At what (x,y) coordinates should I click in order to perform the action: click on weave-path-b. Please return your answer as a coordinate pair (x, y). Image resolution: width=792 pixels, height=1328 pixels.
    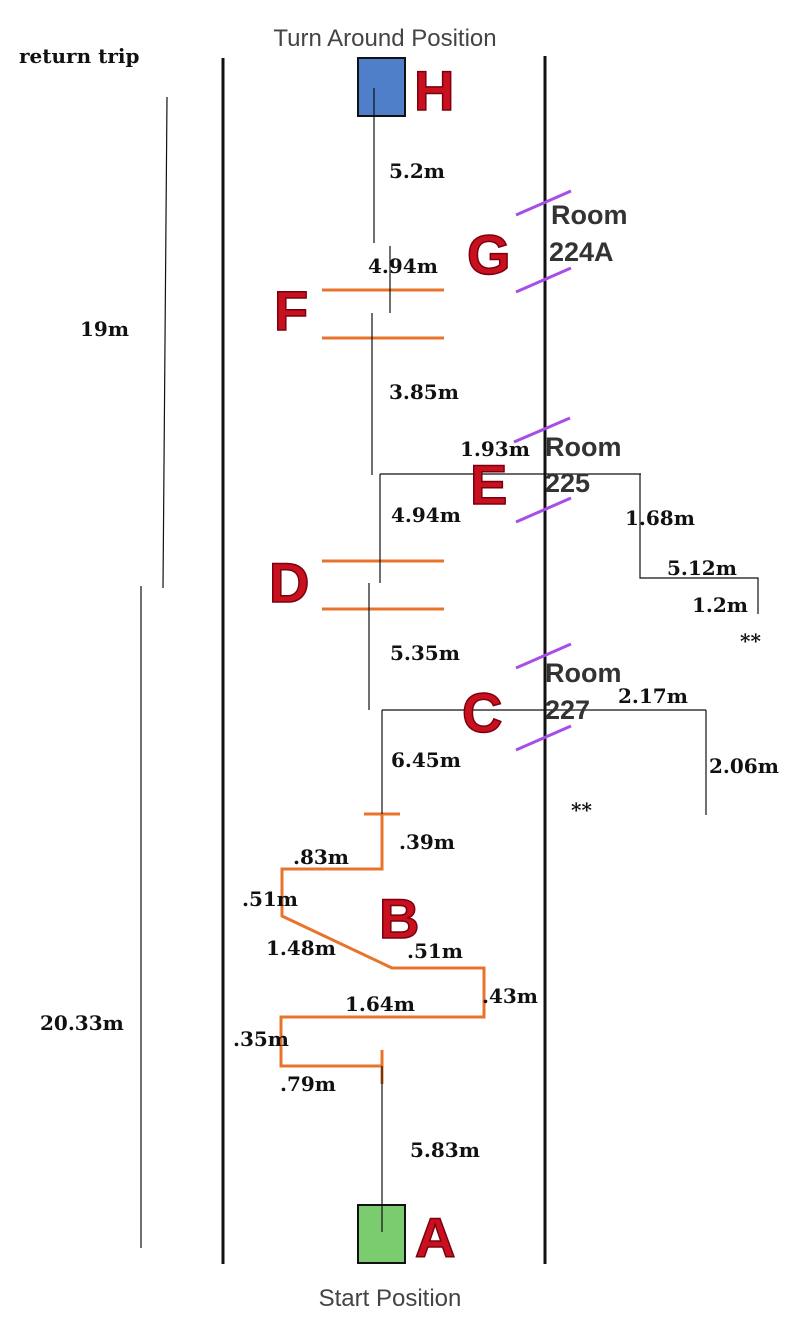
    Looking at the image, I should click on (382, 941).